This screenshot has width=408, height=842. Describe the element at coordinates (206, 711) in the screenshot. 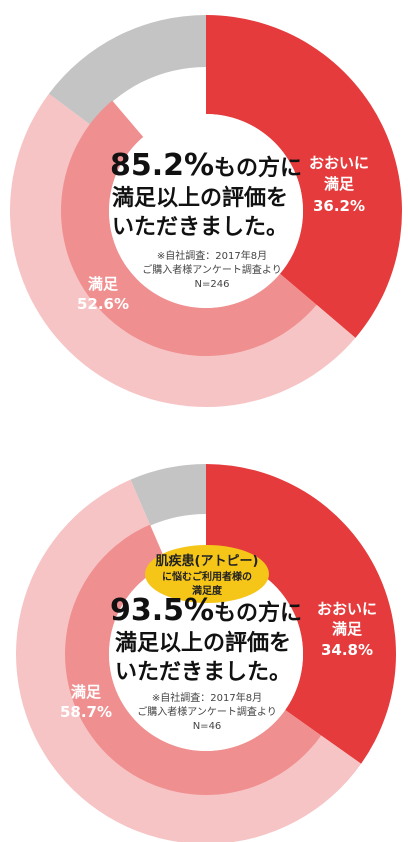

I see `chart2-note-line2: ご購入者様アンケート調査より` at that location.